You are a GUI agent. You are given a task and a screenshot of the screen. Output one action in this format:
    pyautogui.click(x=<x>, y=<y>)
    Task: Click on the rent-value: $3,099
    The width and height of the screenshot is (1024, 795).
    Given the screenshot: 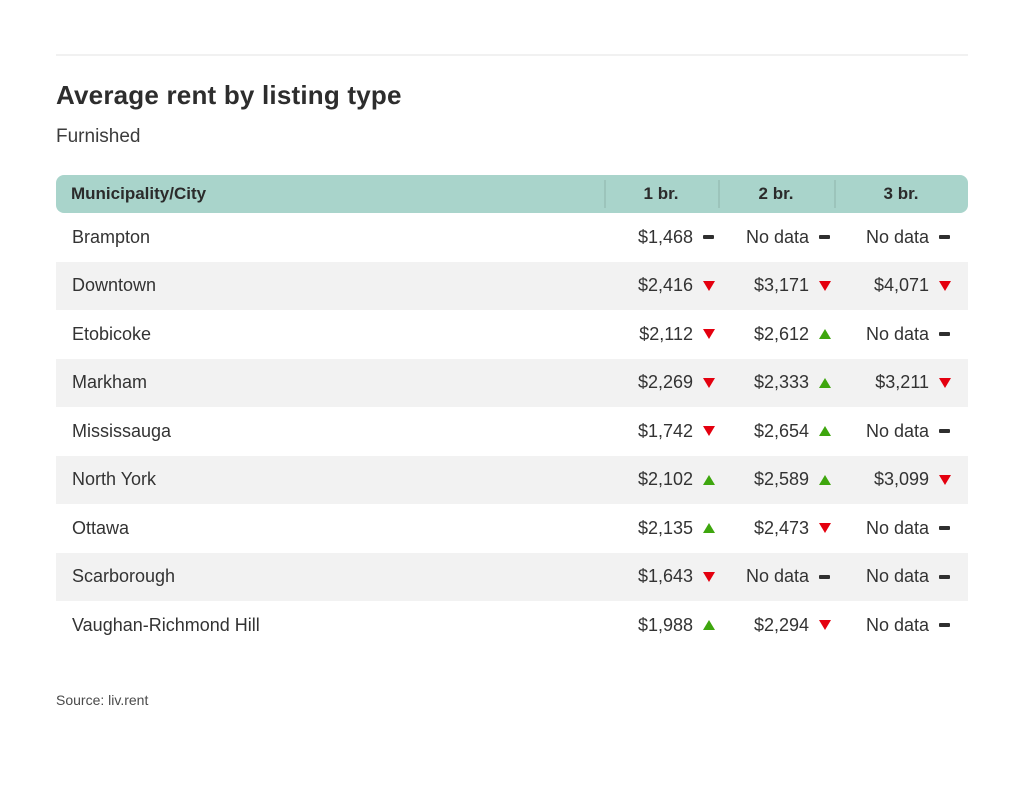 What is the action you would take?
    pyautogui.click(x=901, y=479)
    